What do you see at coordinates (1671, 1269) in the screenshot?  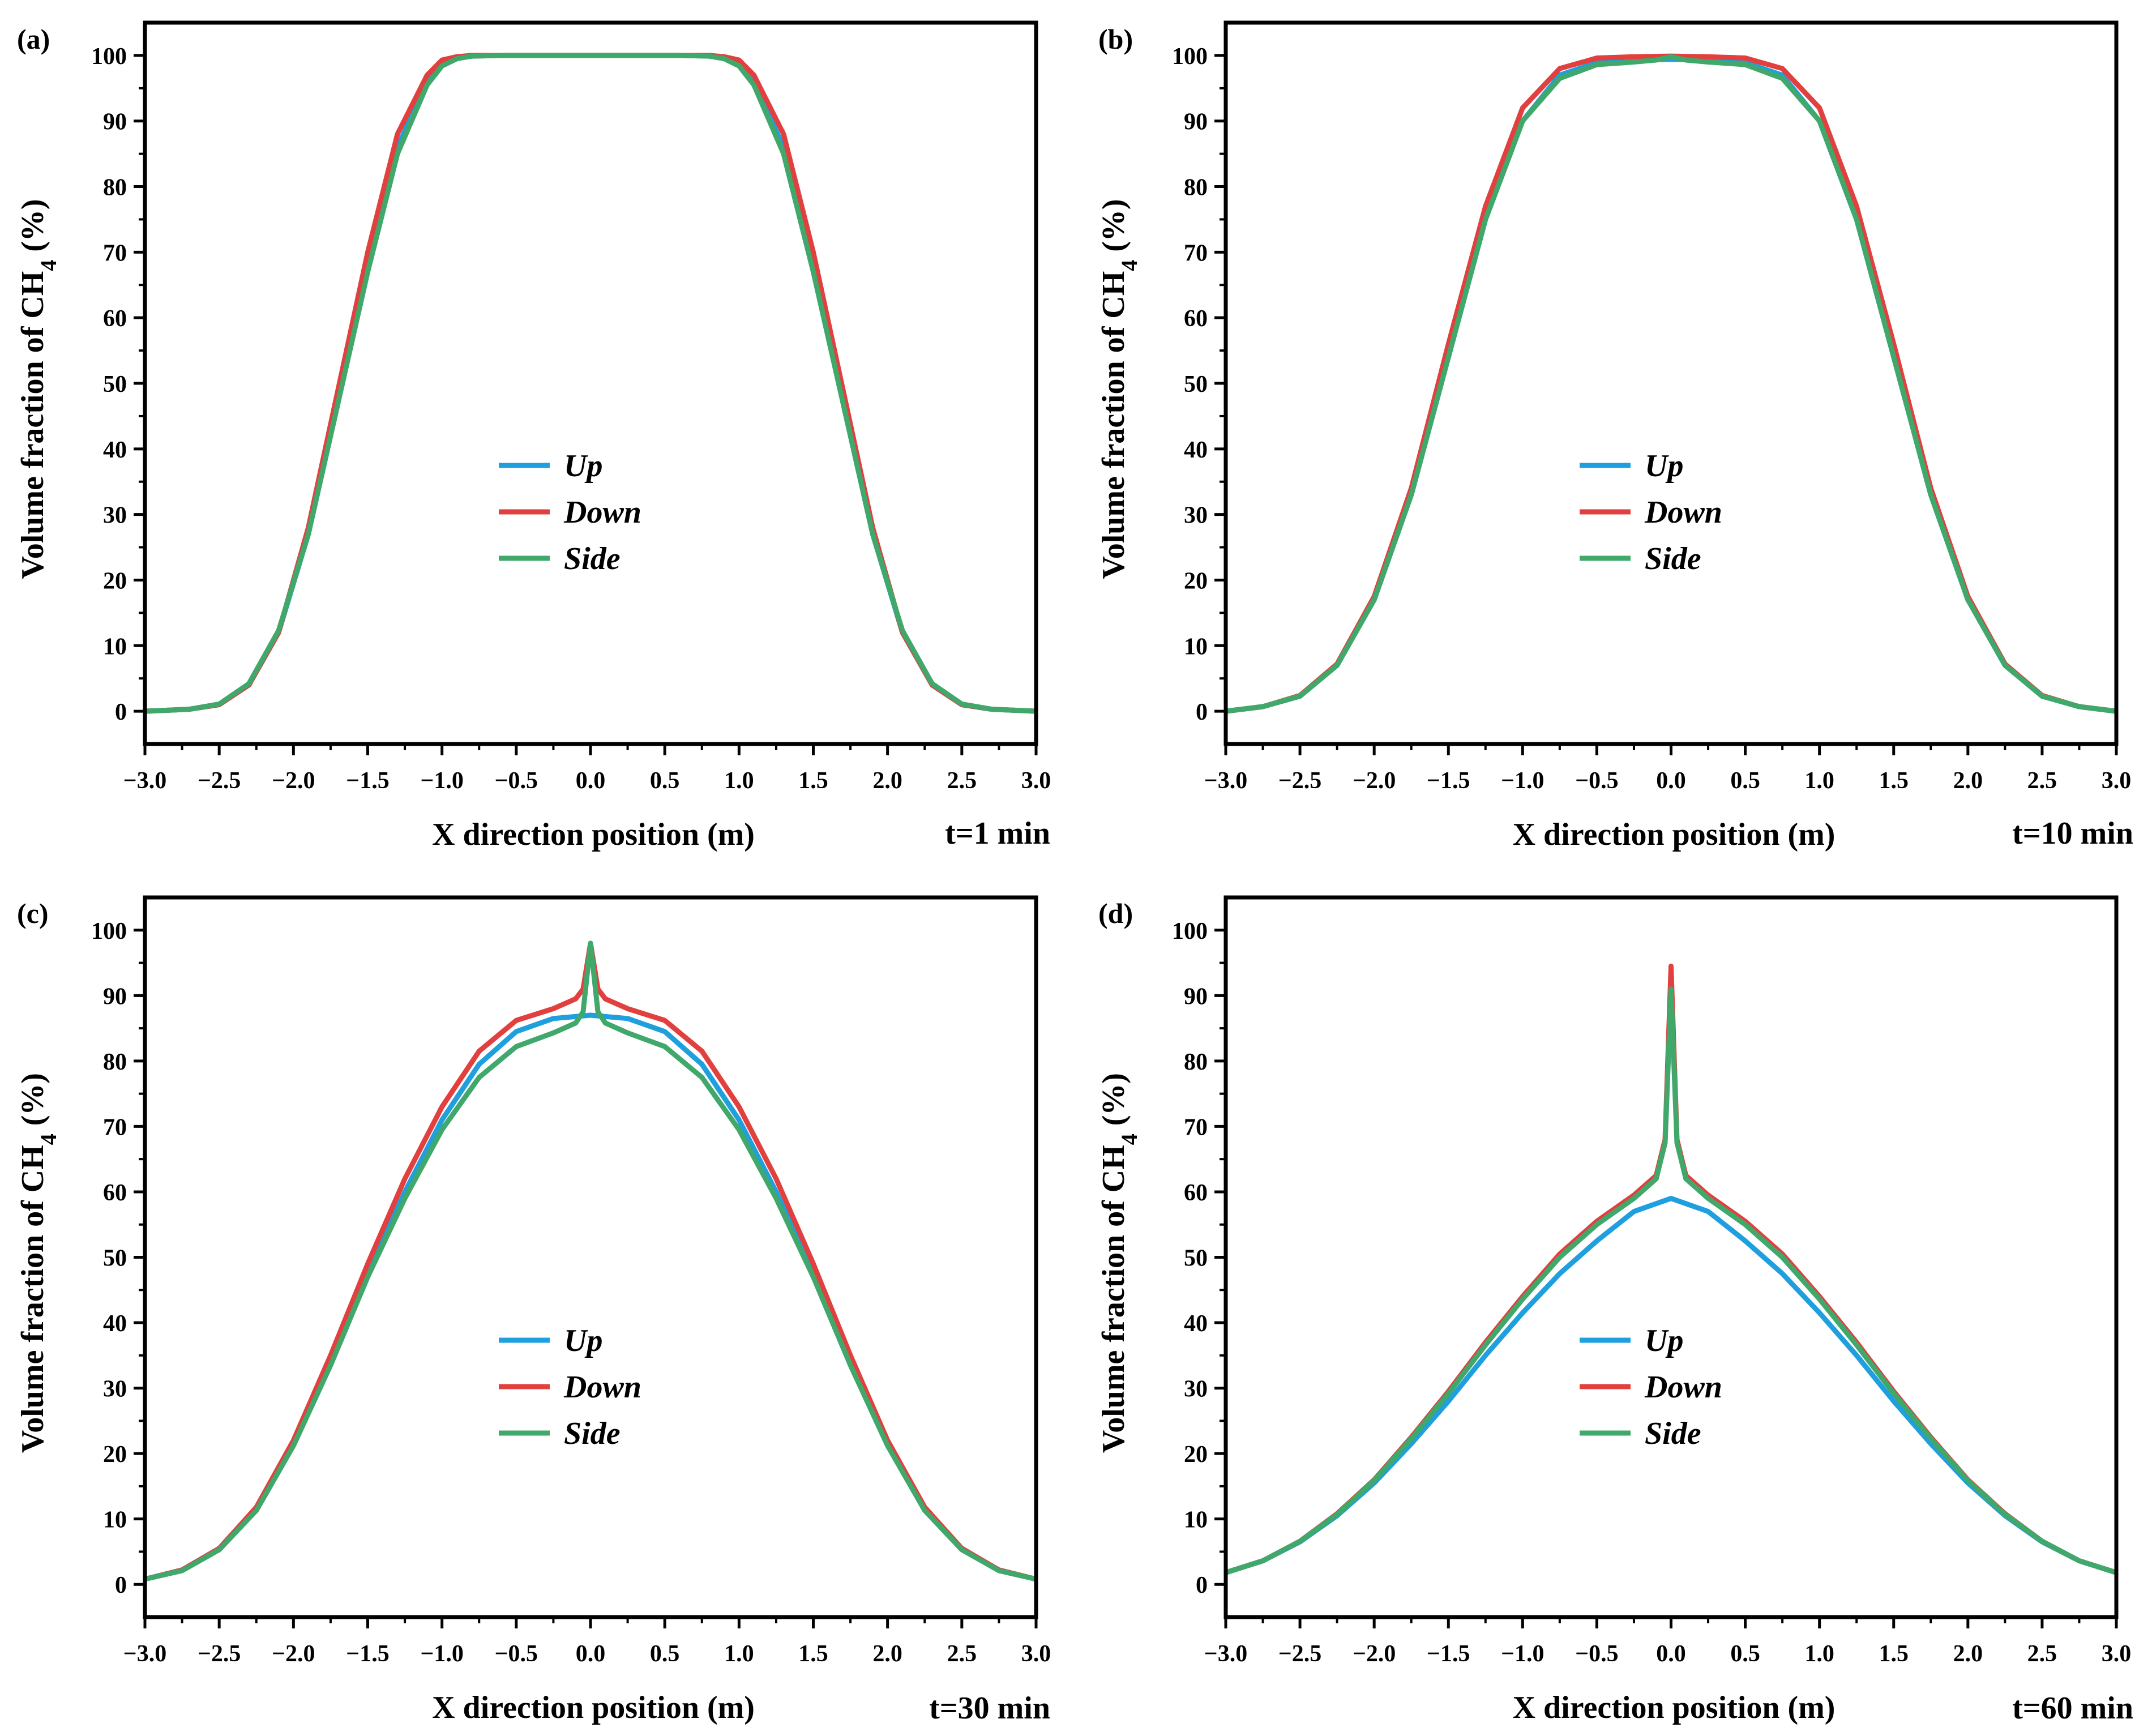 I see `series-group` at bounding box center [1671, 1269].